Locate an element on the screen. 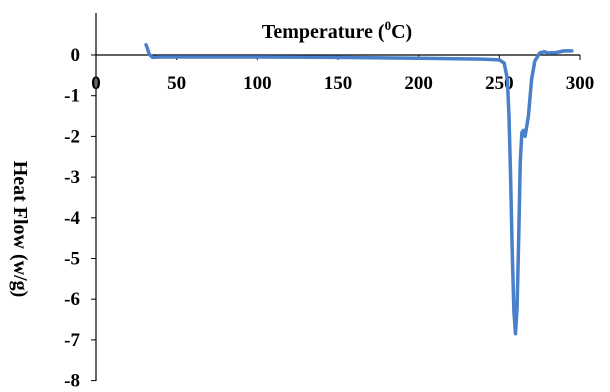  y-tick-label: -4 is located at coordinates (72, 218).